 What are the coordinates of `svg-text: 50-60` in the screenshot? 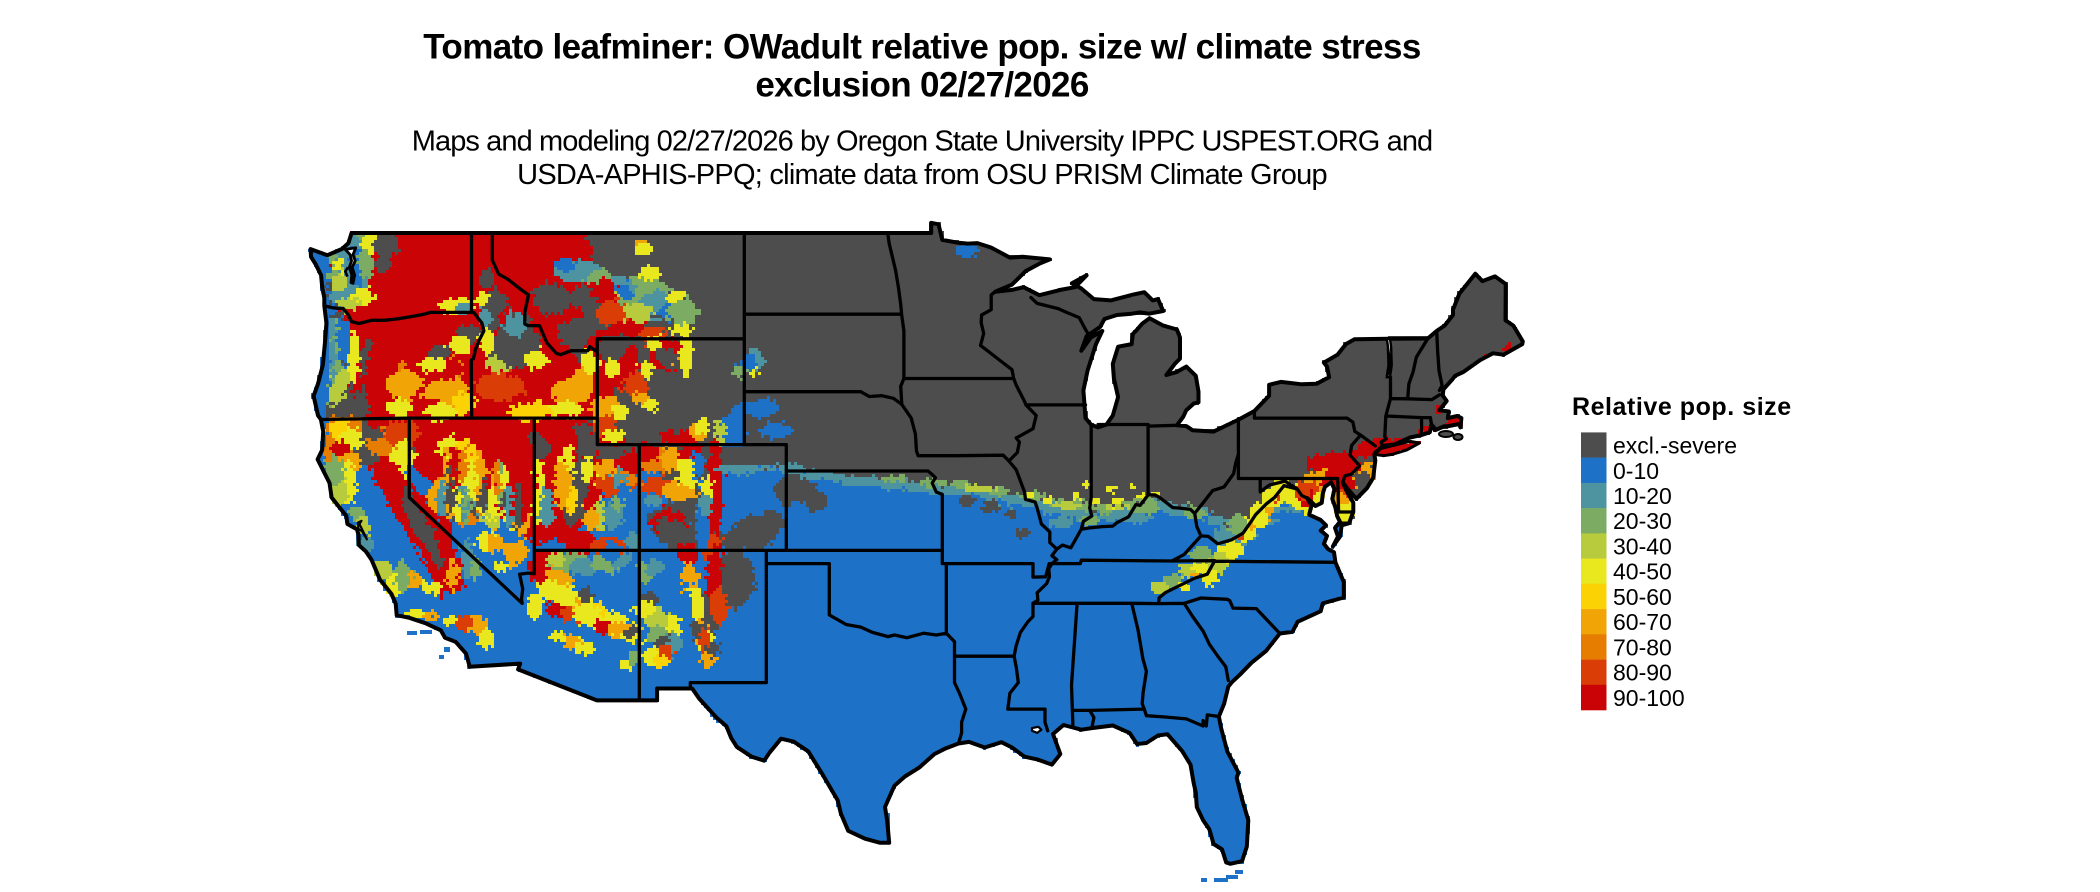 It's located at (1642, 597).